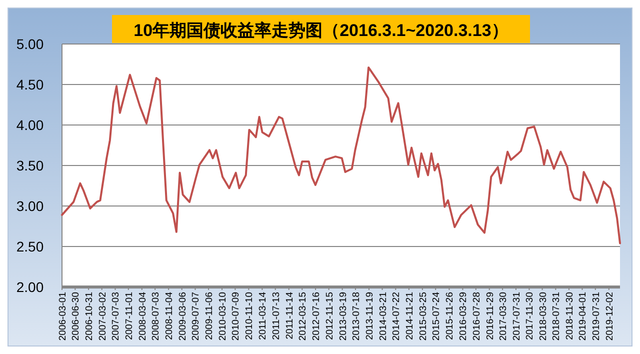 The image size is (640, 354). What do you see at coordinates (396, 316) in the screenshot?
I see `x-tick-label: 2014-07-22` at bounding box center [396, 316].